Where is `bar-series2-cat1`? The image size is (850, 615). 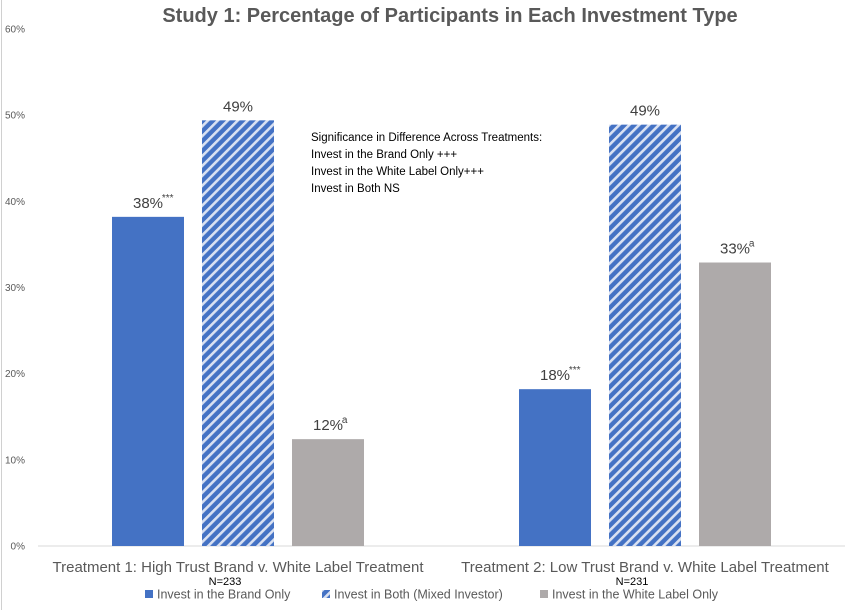 bar-series2-cat1 is located at coordinates (238, 333).